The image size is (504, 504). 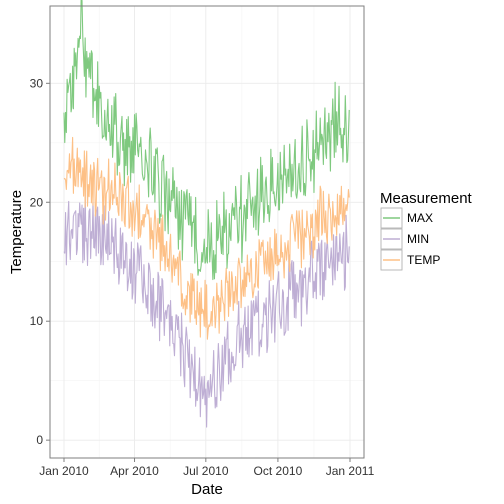 What do you see at coordinates (207, 489) in the screenshot?
I see `x-axis-label: Date` at bounding box center [207, 489].